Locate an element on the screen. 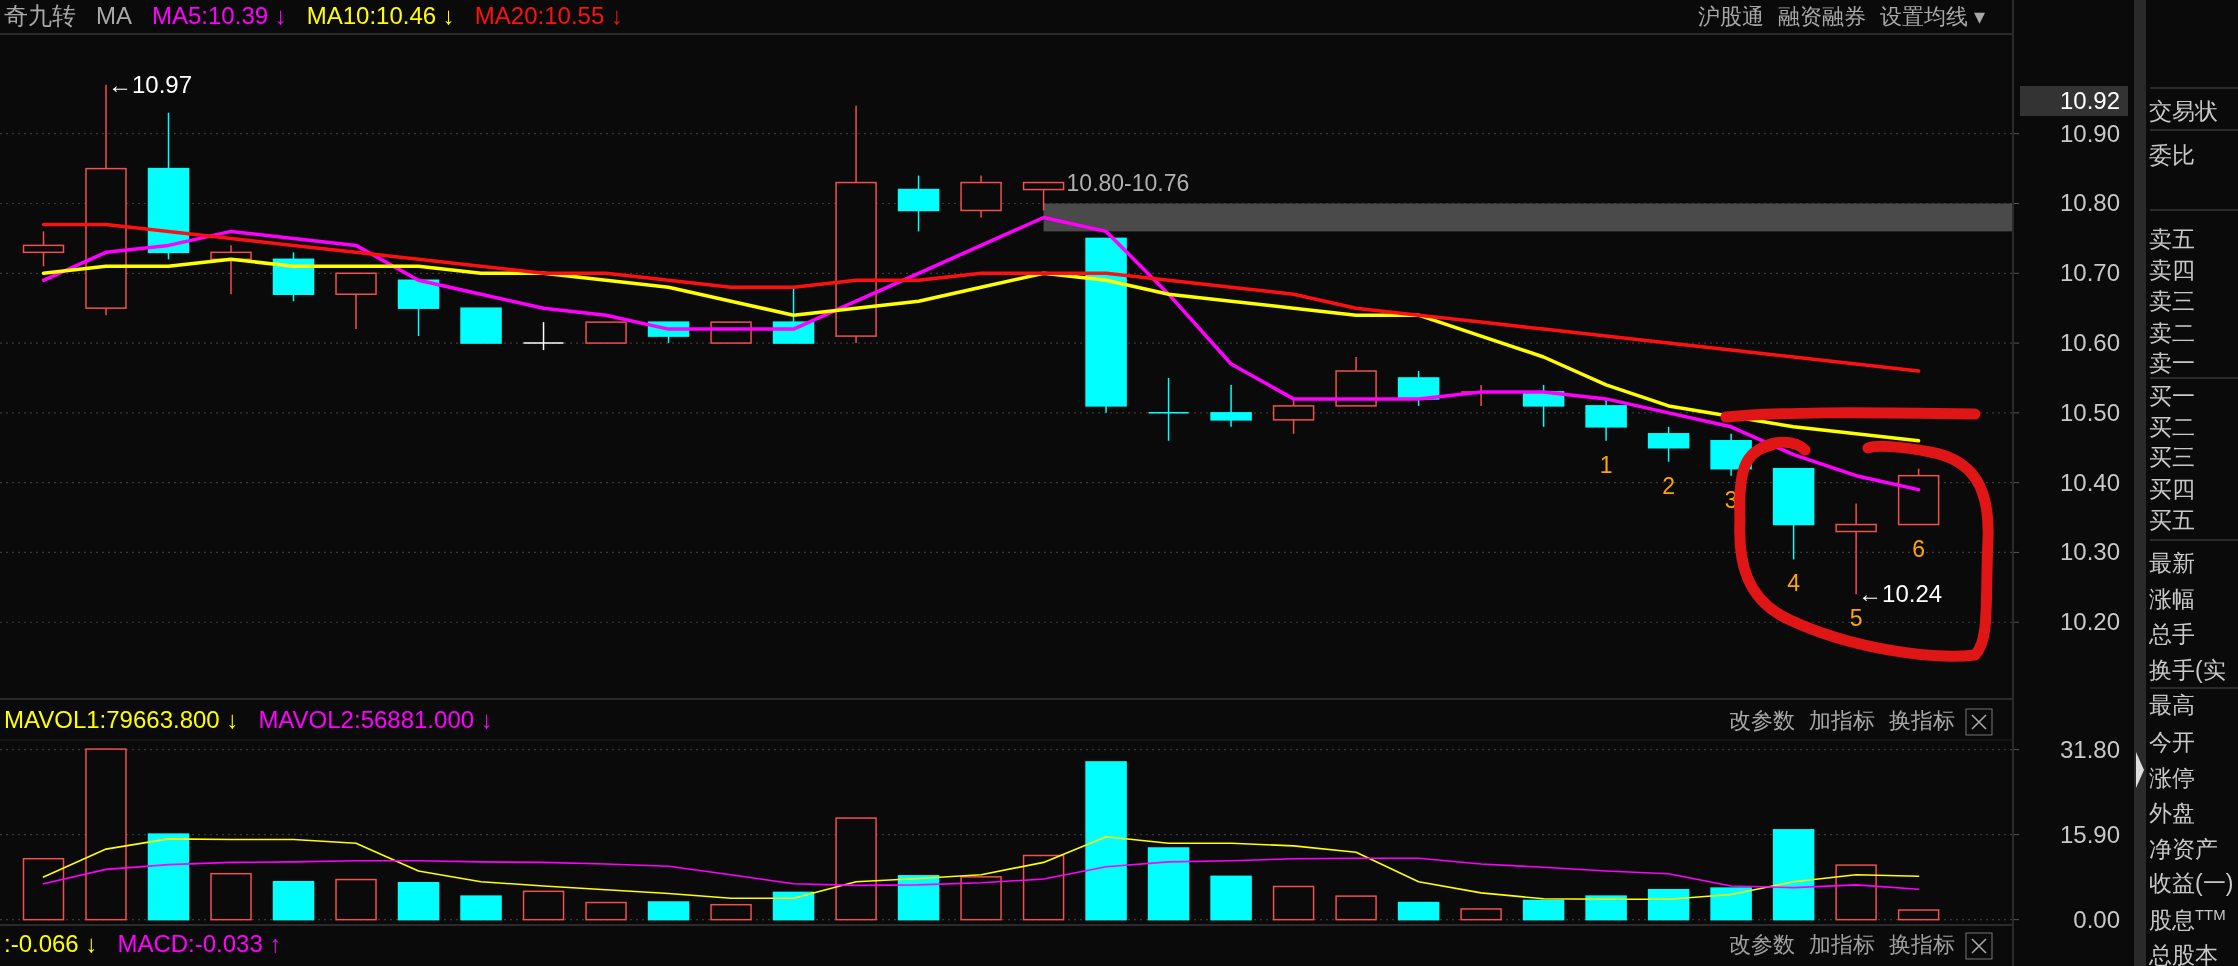 The image size is (2238, 966). y-tick-label: 10.30 is located at coordinates (2089, 552).